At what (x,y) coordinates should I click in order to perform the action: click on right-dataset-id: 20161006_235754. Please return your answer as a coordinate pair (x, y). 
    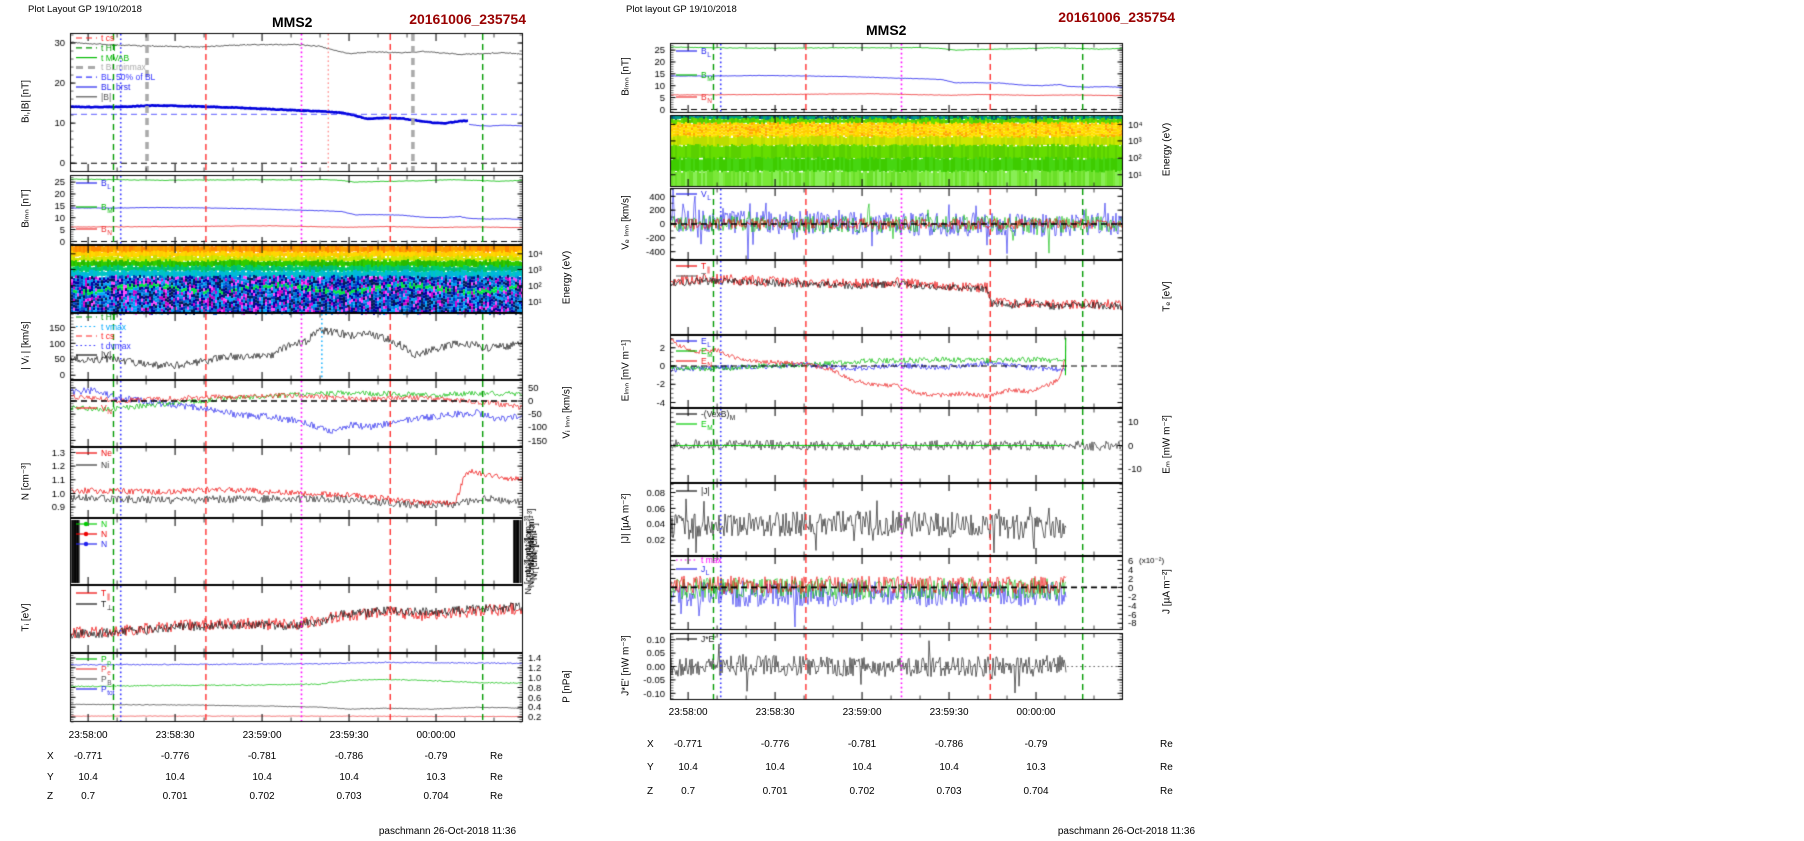
    Looking at the image, I should click on (1116, 17).